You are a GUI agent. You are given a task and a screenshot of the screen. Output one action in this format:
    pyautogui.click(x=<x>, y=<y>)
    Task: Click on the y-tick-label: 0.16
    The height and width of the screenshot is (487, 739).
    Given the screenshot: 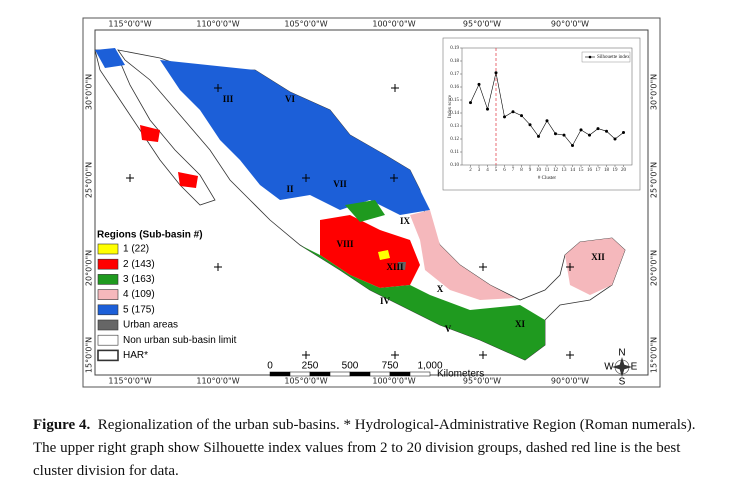 What is the action you would take?
    pyautogui.click(x=454, y=87)
    